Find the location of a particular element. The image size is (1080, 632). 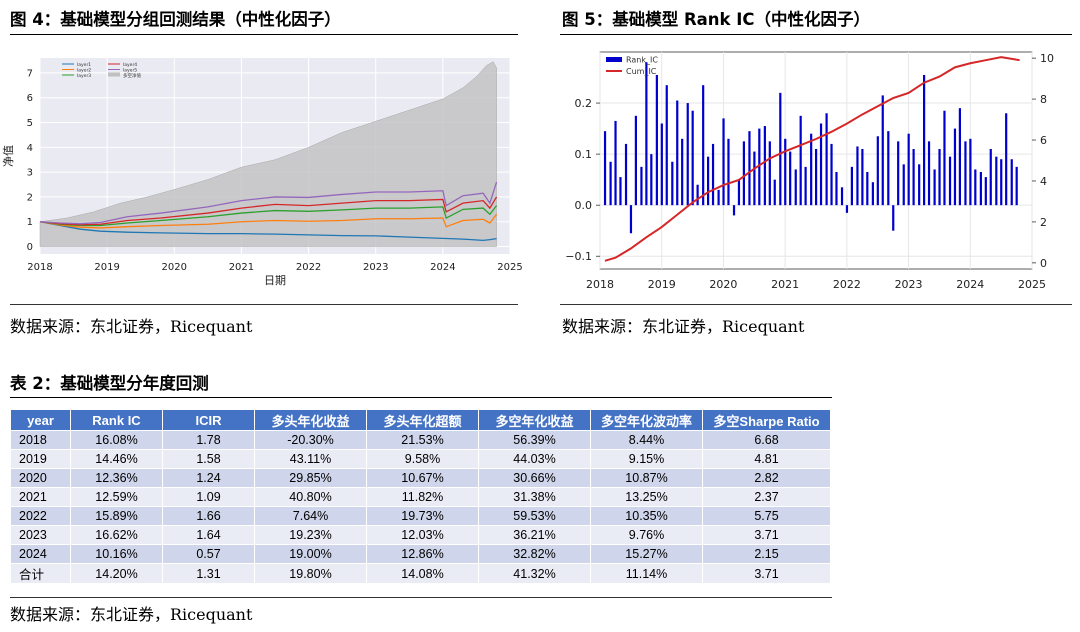

table-cell: 12.59% is located at coordinates (116, 497).